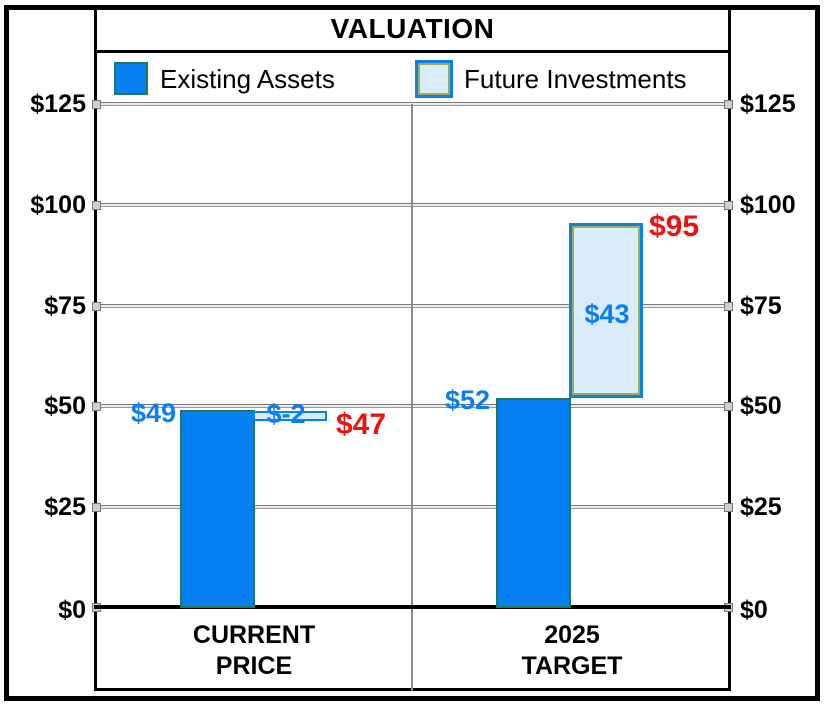 The width and height of the screenshot is (824, 704). What do you see at coordinates (761, 406) in the screenshot?
I see `y-tick-right-50: $50` at bounding box center [761, 406].